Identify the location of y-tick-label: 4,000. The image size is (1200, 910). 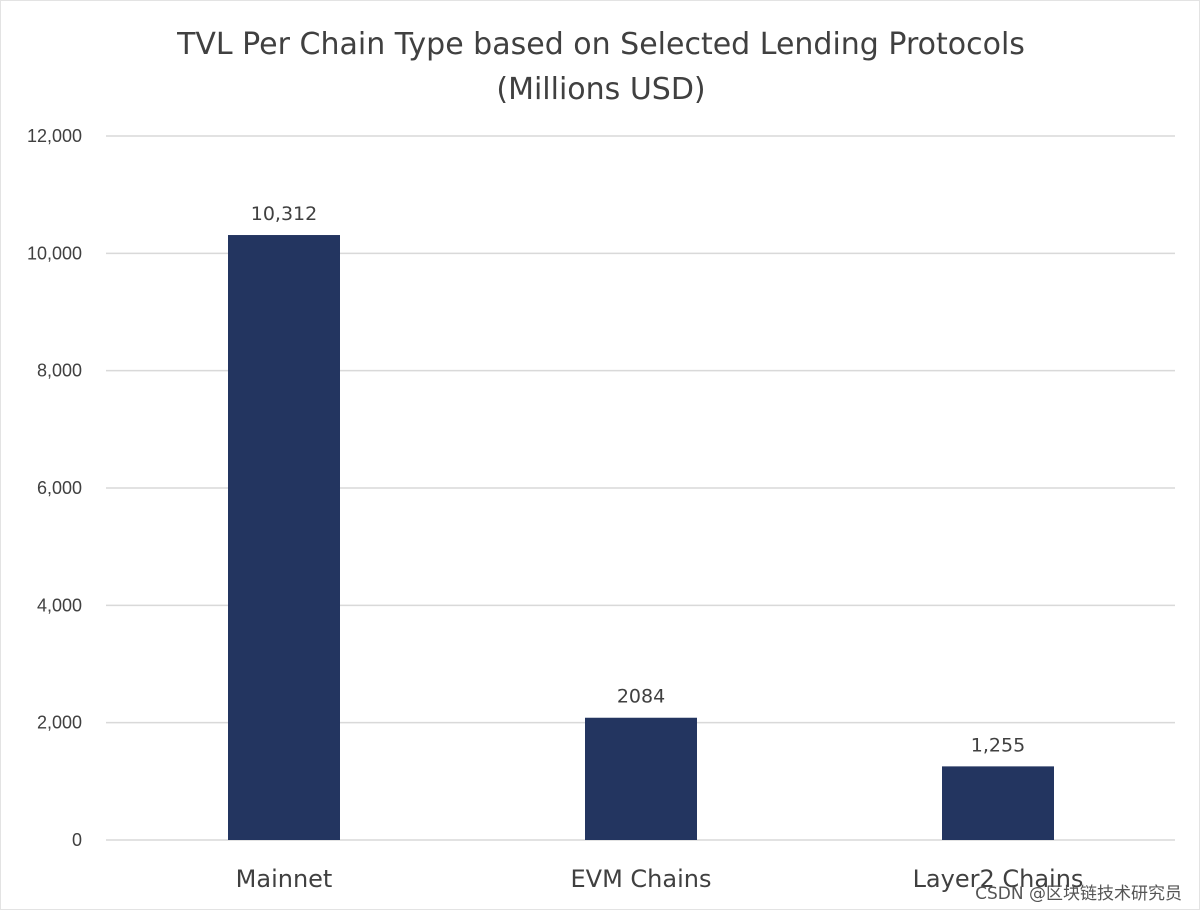
(59, 605).